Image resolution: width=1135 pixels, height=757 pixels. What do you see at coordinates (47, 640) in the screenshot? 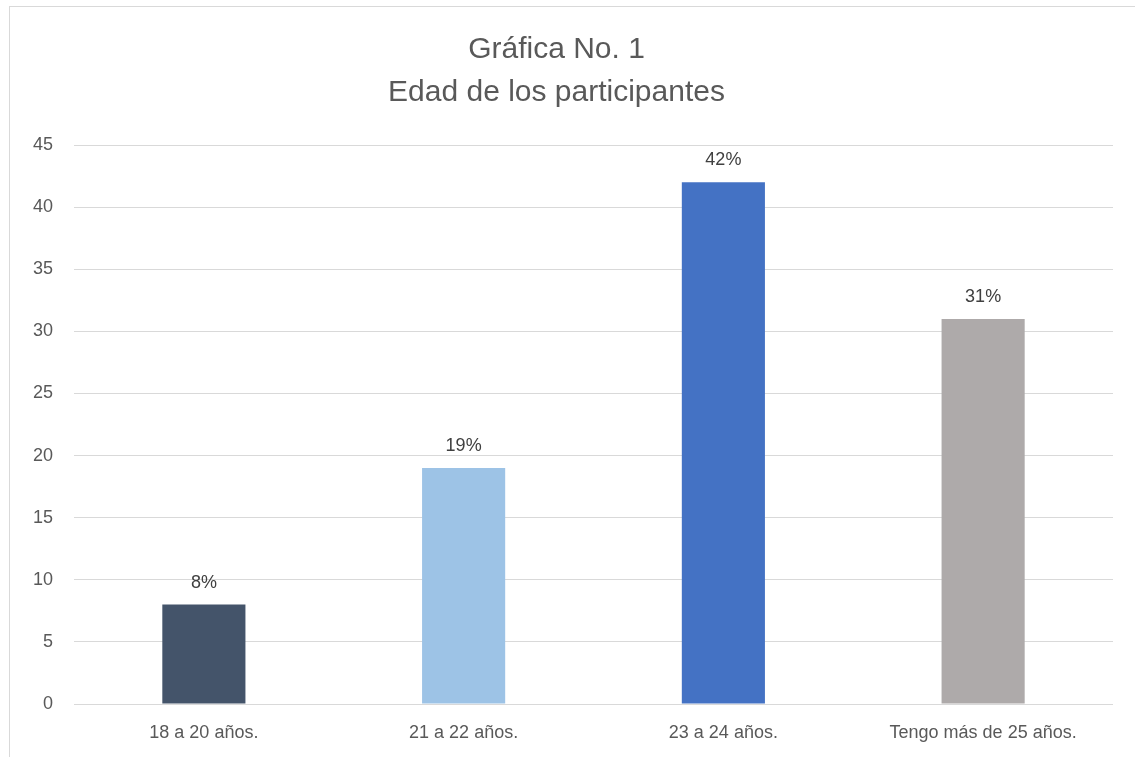
I see `y-tick-label: 5` at bounding box center [47, 640].